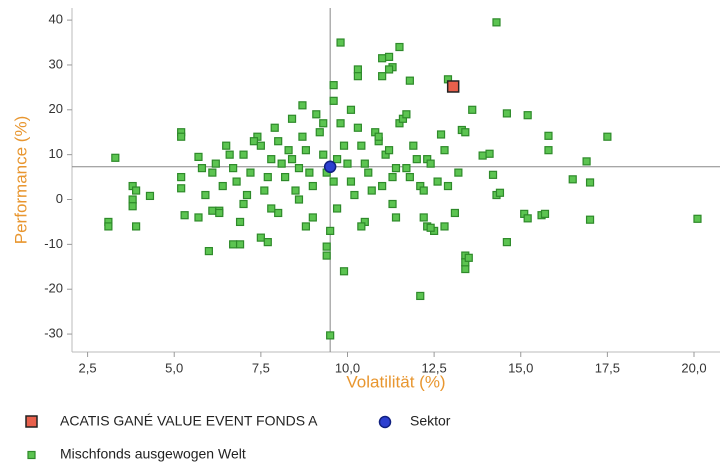 The width and height of the screenshot is (721, 466). I want to click on x-tick-label: 7,5, so click(261, 367).